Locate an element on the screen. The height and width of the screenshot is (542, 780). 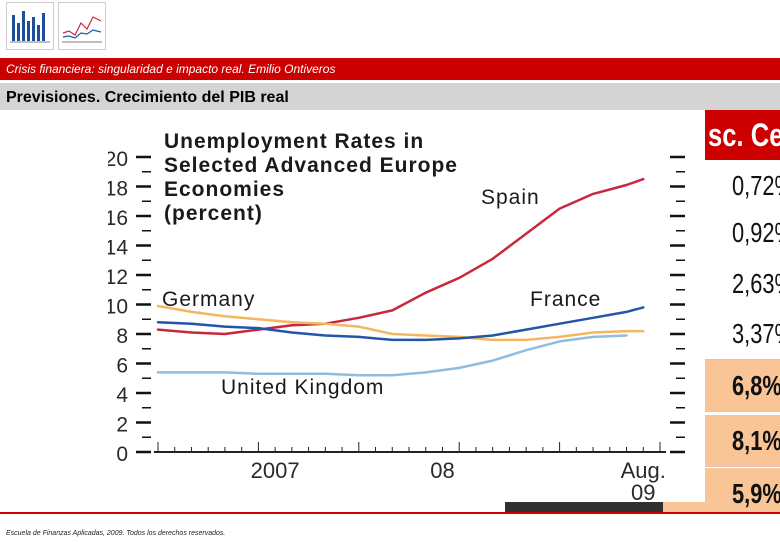
series-line-france is located at coordinates (400, 324).